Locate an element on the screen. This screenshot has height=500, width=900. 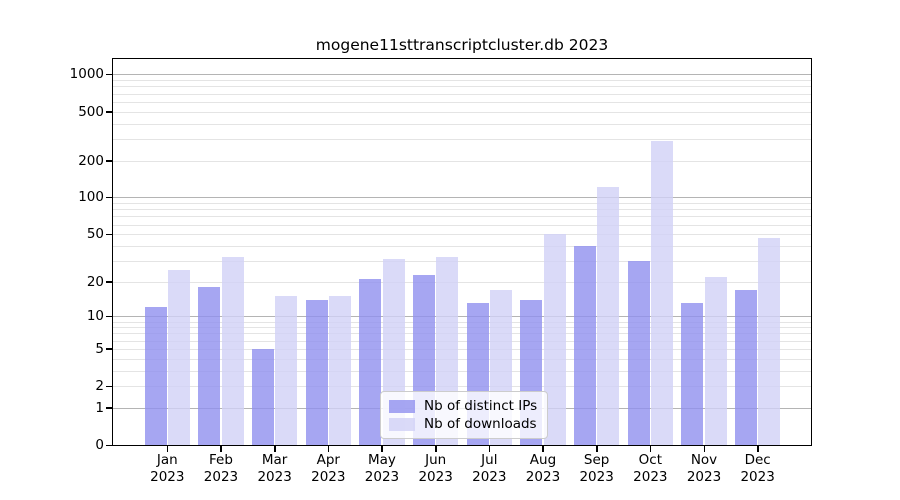
x-tick-label: Mar 2023 is located at coordinates (275, 469).